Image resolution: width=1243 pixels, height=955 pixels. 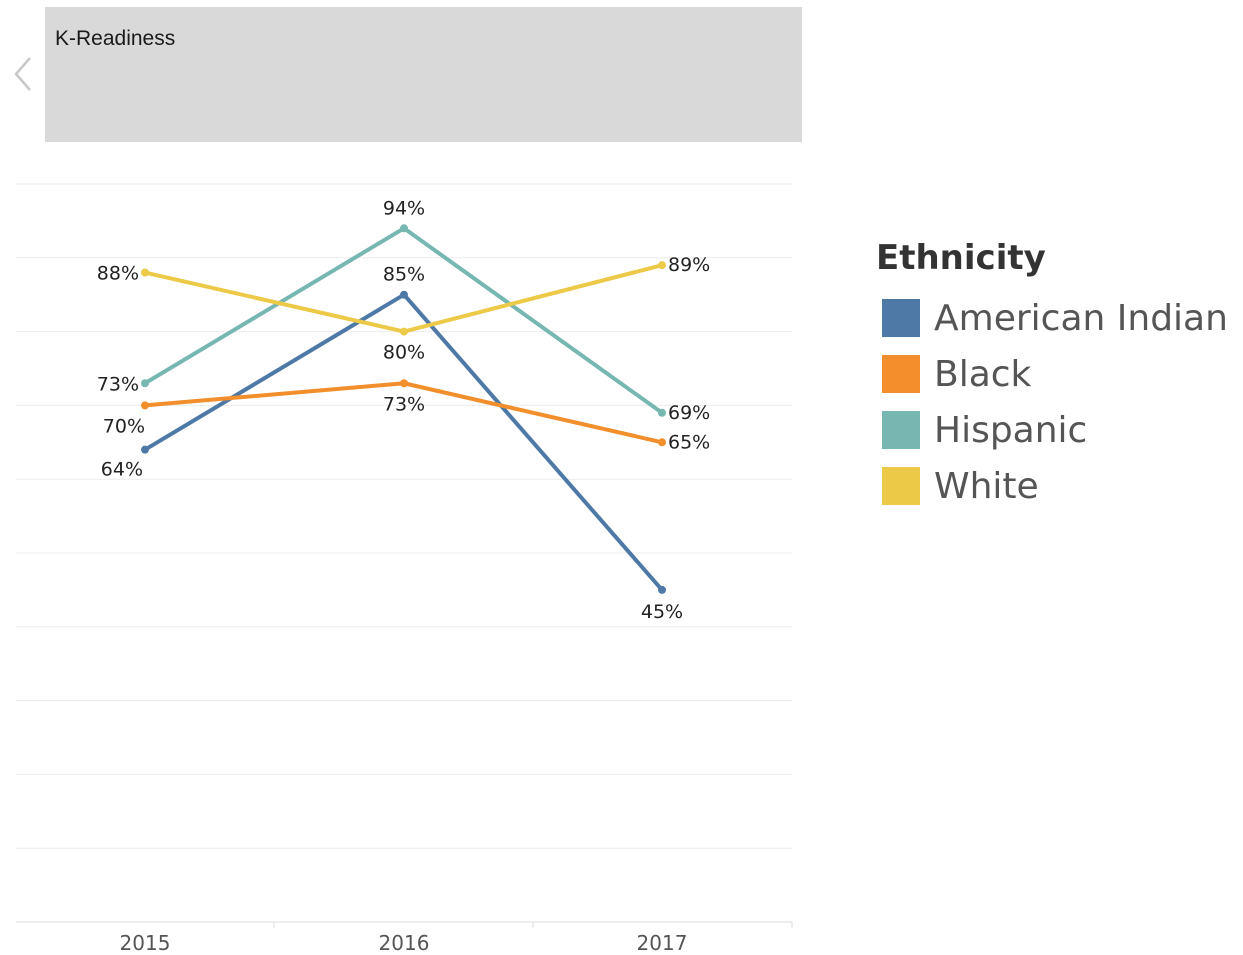 I want to click on data-label: 85%, so click(x=404, y=275).